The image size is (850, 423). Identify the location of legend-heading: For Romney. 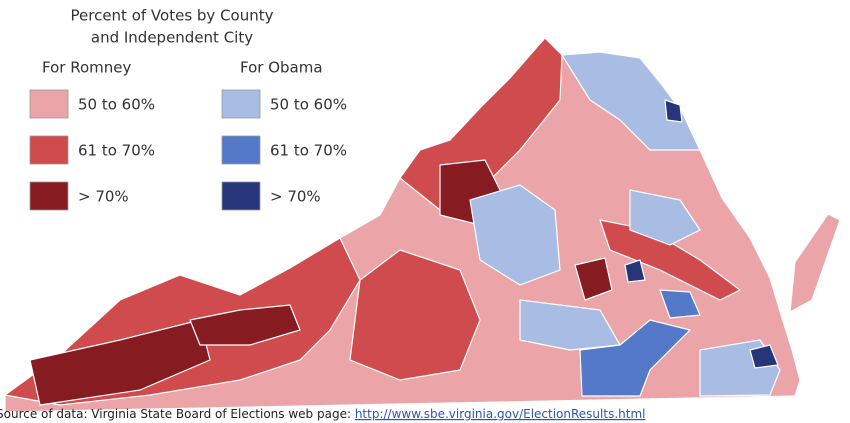
(86, 68).